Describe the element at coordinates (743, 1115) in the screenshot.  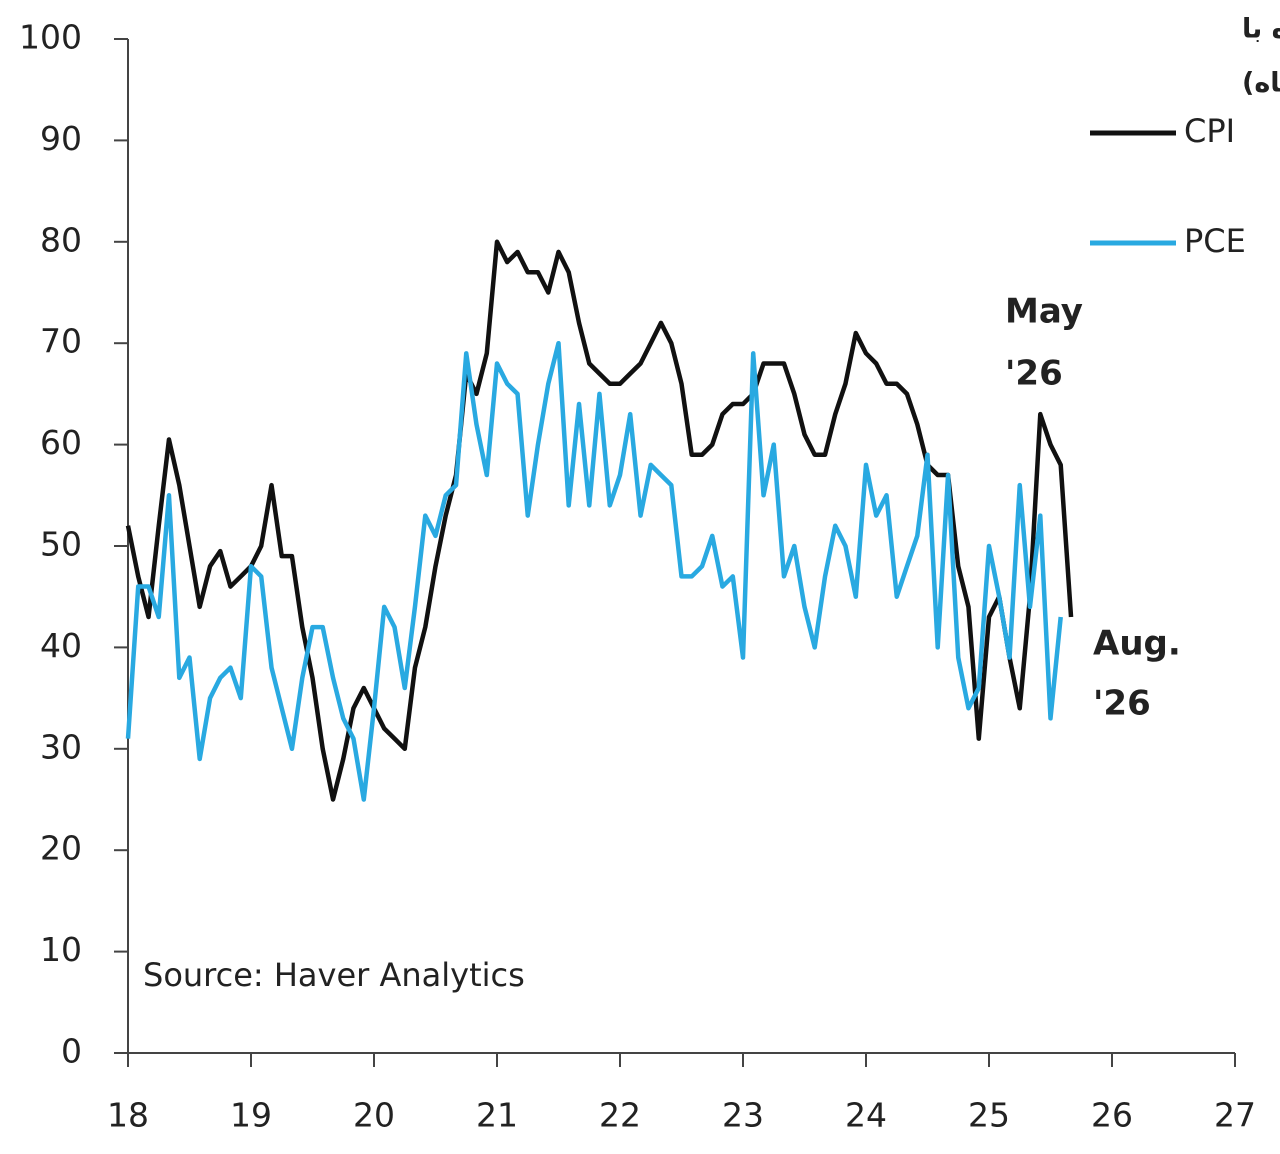
I see `x-tick-label: 23` at that location.